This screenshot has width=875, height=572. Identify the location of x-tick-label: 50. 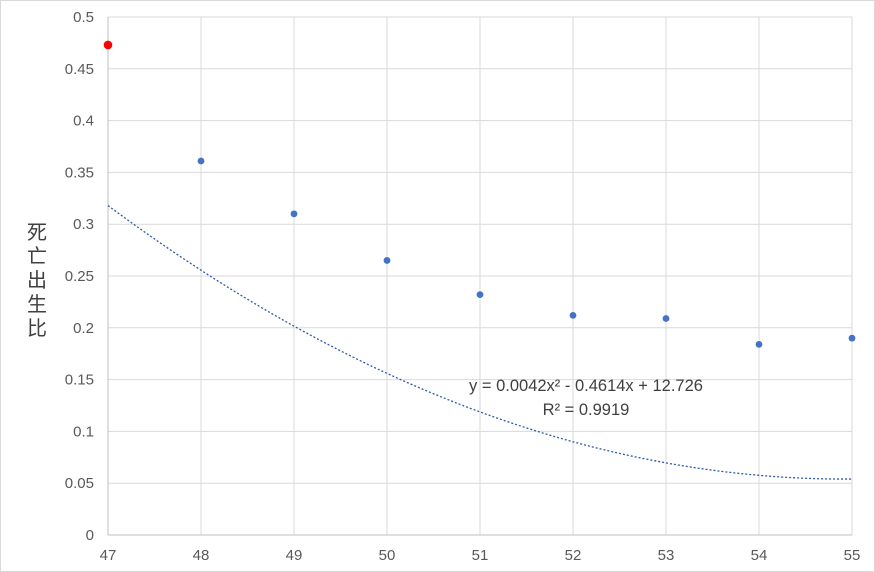
(387, 555).